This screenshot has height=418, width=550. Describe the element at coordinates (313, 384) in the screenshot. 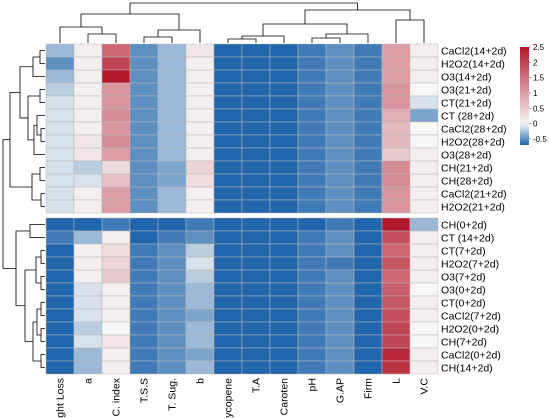

I see `column-label: pH` at that location.